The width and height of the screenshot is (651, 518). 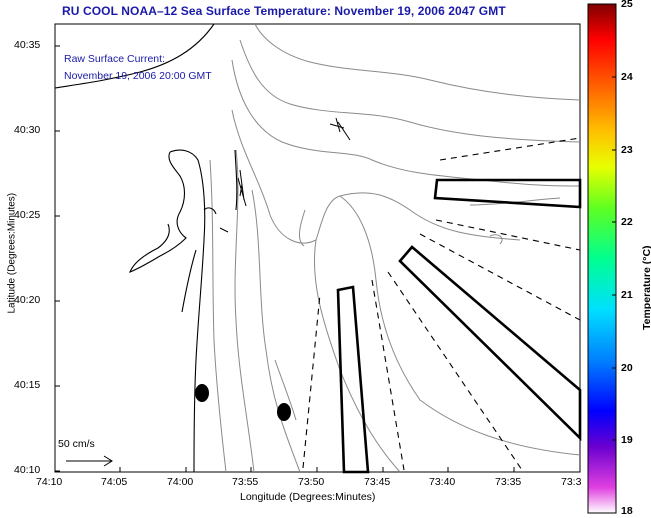 I want to click on colorbar-tick-label: 25, so click(x=627, y=5).